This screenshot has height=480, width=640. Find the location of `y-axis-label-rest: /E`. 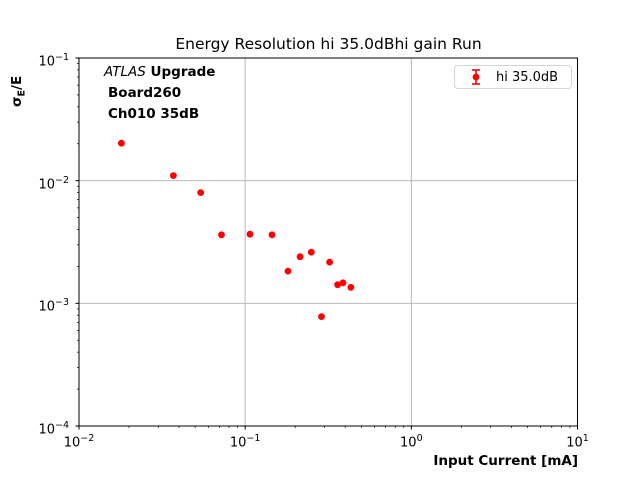

y-axis-label-rest: /E is located at coordinates (17, 82).